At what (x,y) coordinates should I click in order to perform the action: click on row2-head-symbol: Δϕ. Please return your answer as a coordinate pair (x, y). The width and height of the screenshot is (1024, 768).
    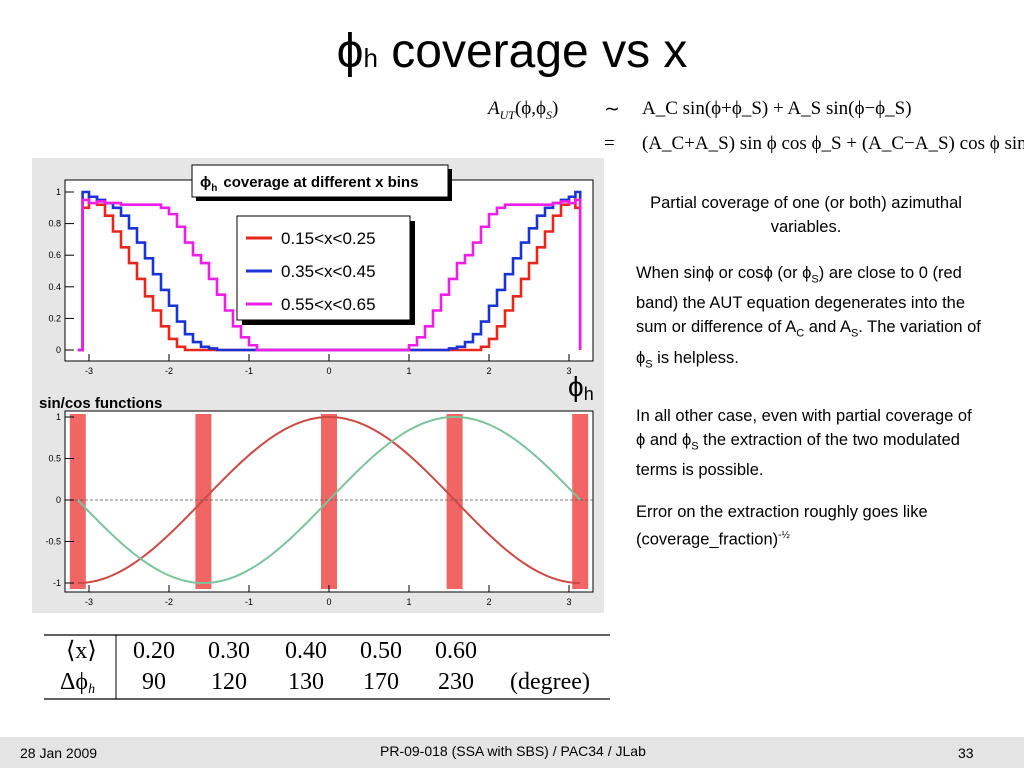
    Looking at the image, I should click on (74, 682).